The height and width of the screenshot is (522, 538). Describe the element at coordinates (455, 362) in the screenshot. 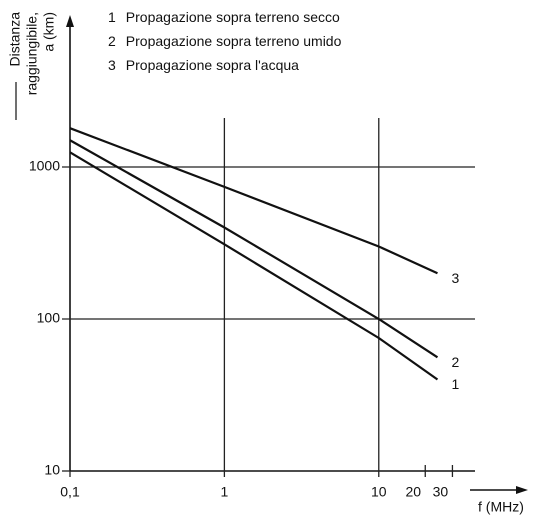

I see `series-end-label: 2` at that location.